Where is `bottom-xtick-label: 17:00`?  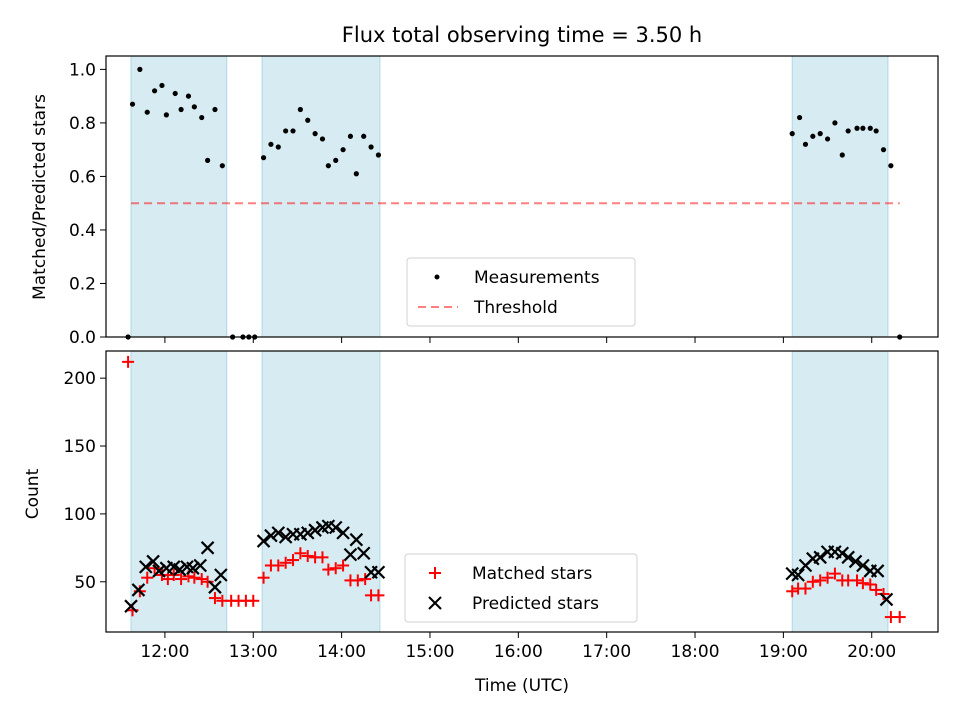 bottom-xtick-label: 17:00 is located at coordinates (606, 652).